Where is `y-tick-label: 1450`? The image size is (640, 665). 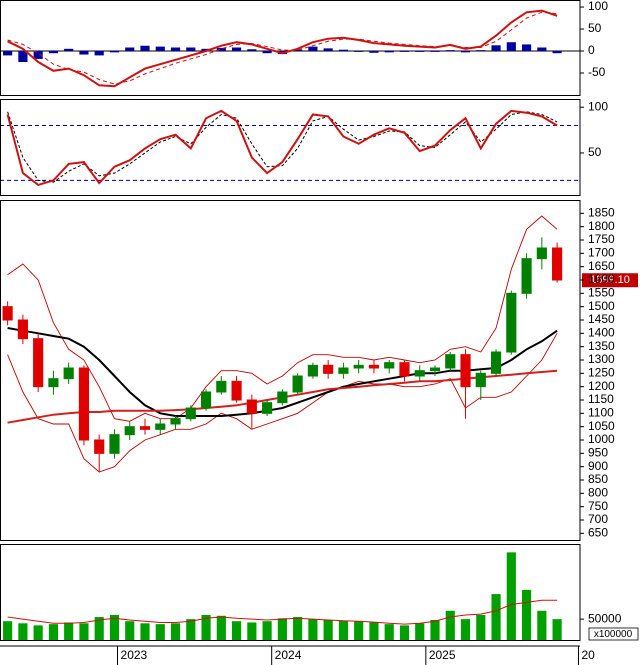 y-tick-label: 1450 is located at coordinates (601, 319).